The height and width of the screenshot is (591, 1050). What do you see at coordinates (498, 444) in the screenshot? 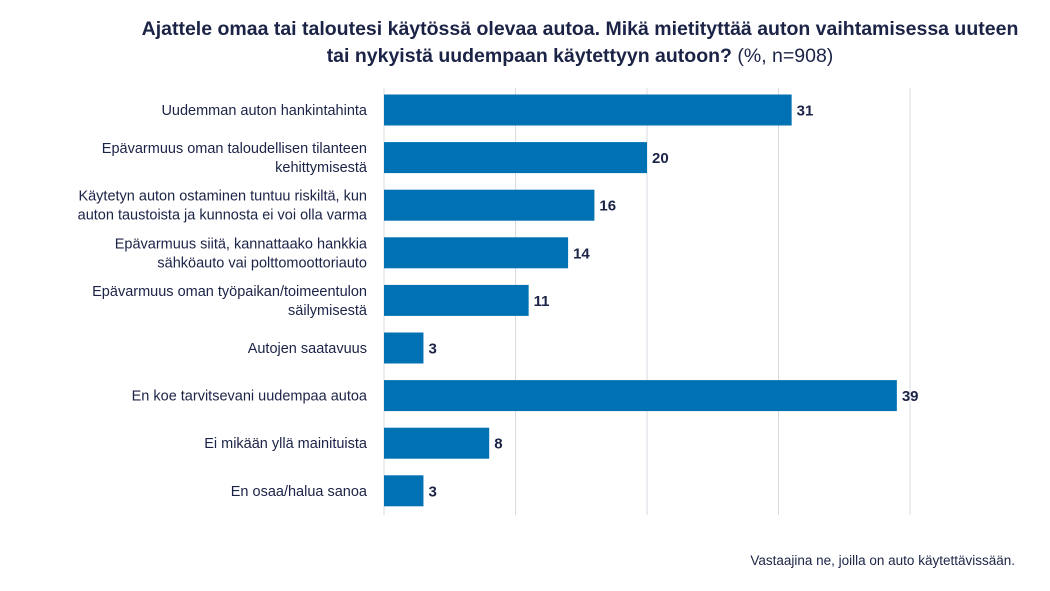
I see `data-label: 8` at bounding box center [498, 444].